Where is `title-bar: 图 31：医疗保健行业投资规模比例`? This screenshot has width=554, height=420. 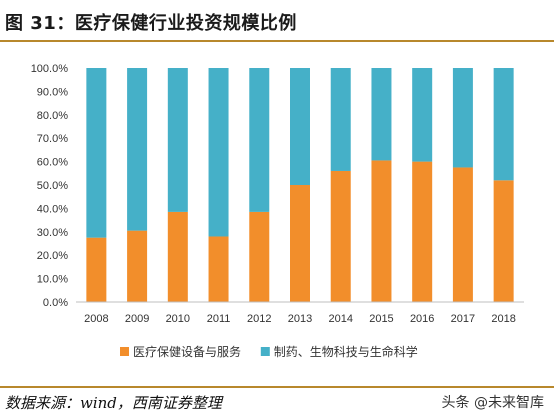
title-bar: 图 31：医疗保健行业投资规模比例 is located at coordinates (277, 22).